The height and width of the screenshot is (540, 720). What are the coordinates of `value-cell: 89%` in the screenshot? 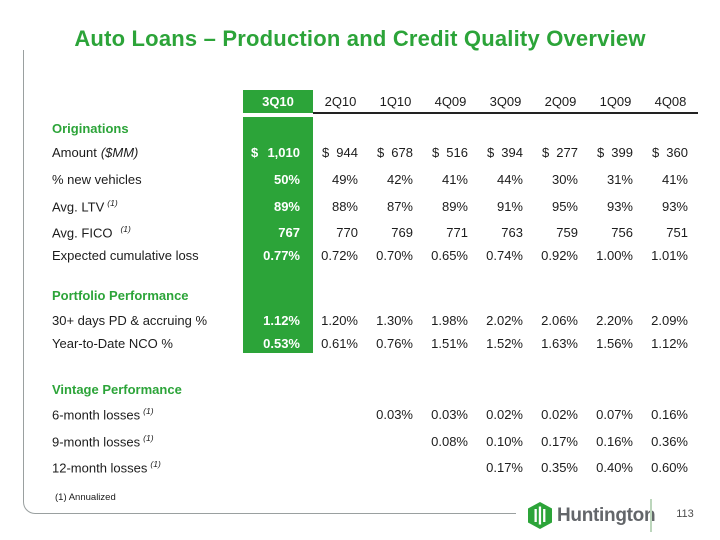 It's located at (278, 206).